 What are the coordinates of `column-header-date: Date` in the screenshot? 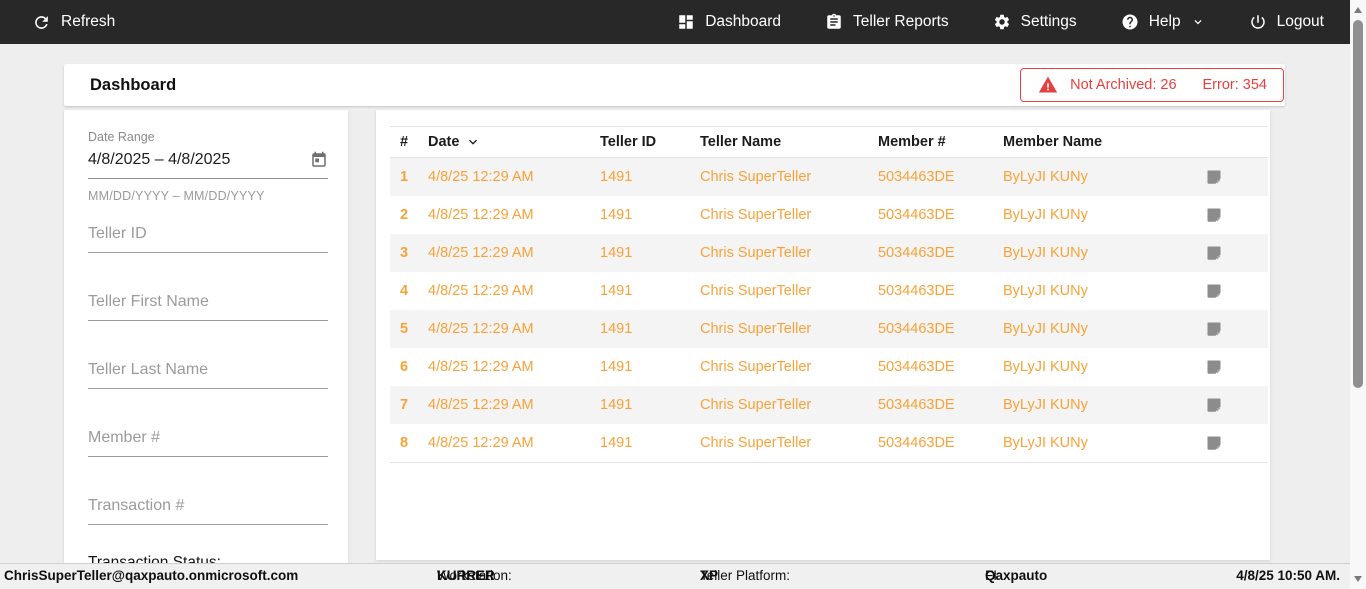 It's located at (514, 142).